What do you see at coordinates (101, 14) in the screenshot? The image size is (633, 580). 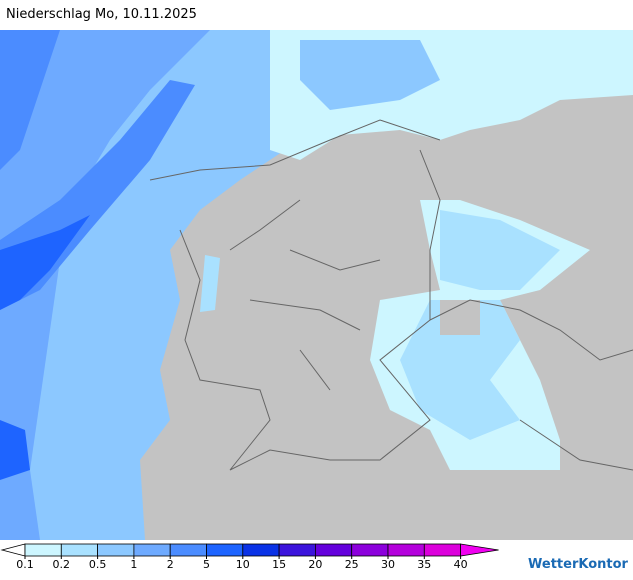 I see `map-title: Niederschlag Mo, 10.11.2025` at bounding box center [101, 14].